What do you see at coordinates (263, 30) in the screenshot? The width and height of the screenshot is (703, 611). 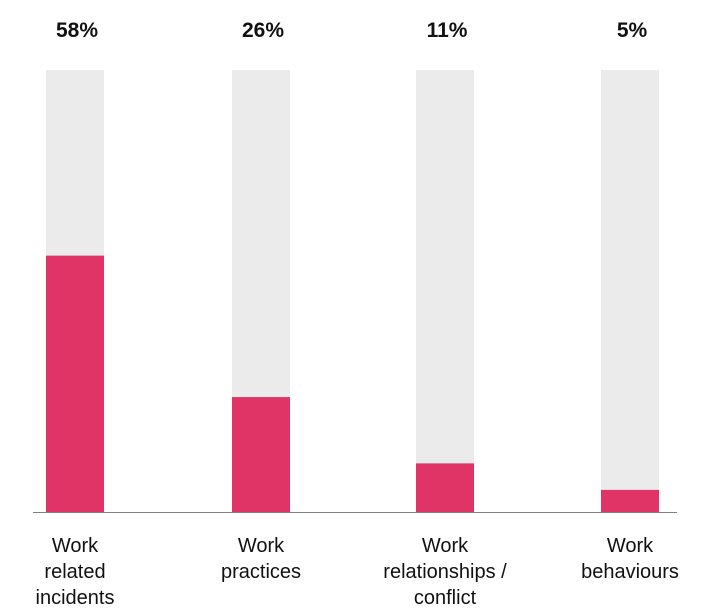 I see `value-label-2: 26%` at bounding box center [263, 30].